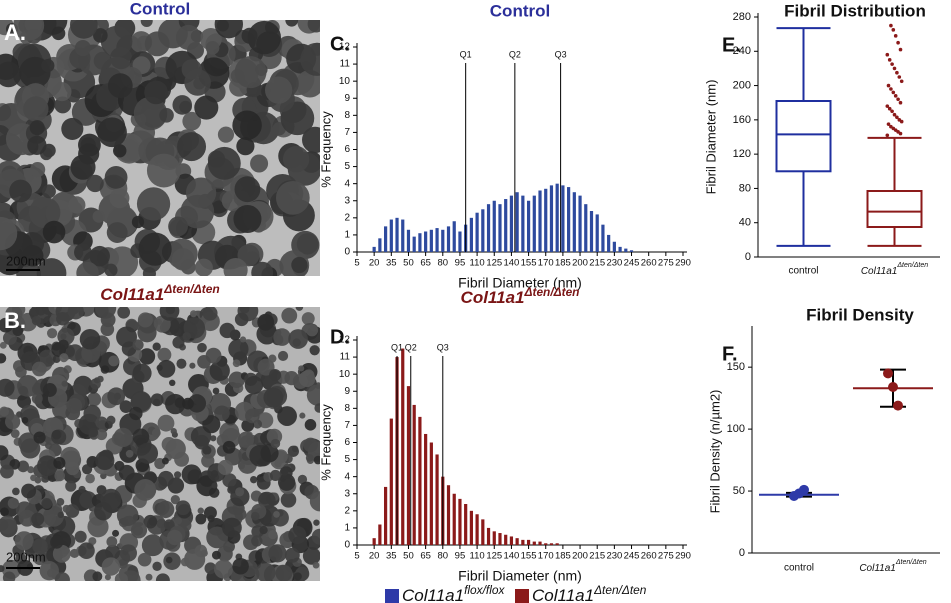 The height and width of the screenshot is (603, 951). I want to click on y-tick-label: 1, so click(347, 235).